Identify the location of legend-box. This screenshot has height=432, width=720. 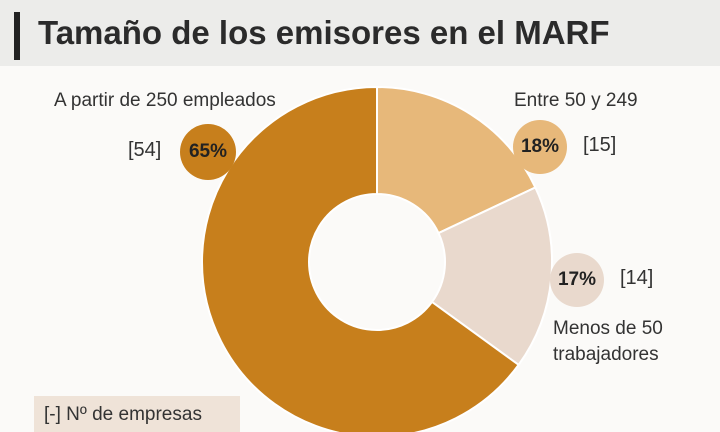
(137, 414).